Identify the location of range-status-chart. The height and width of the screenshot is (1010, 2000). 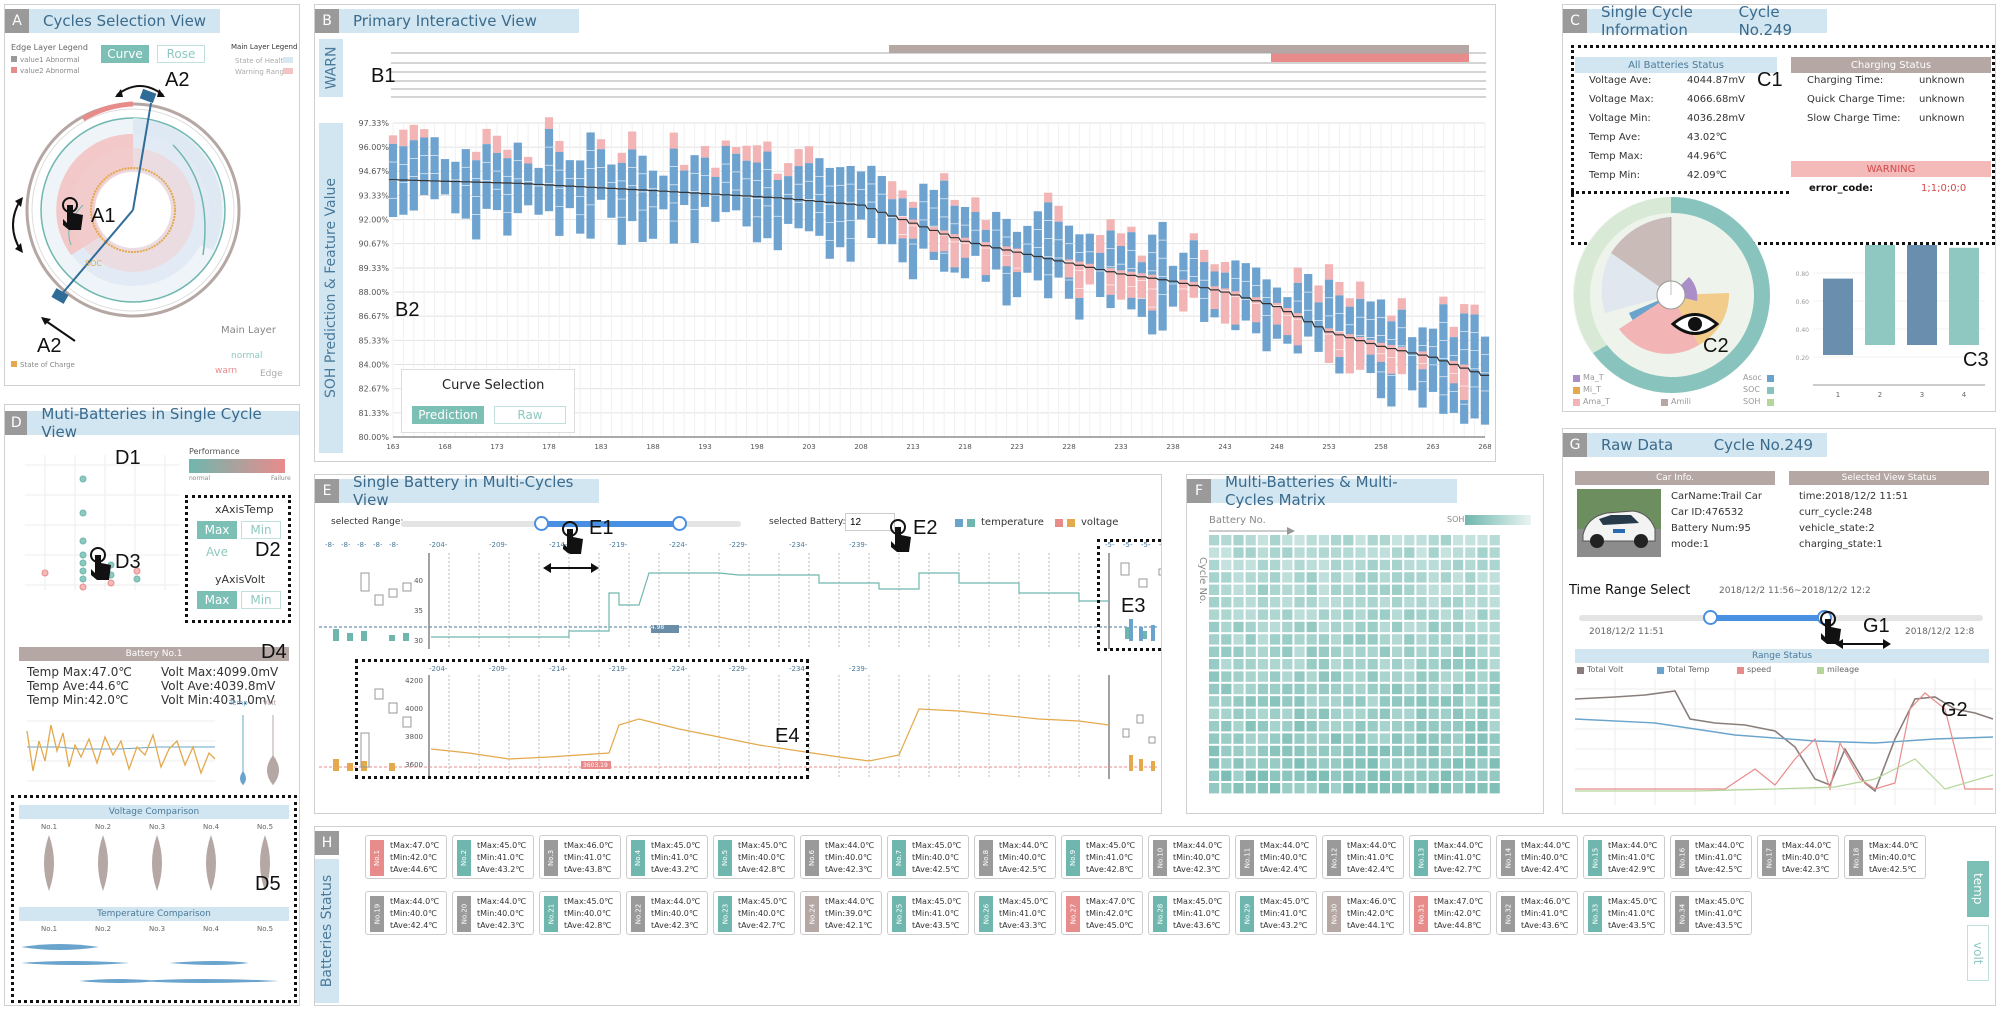
(1784, 744).